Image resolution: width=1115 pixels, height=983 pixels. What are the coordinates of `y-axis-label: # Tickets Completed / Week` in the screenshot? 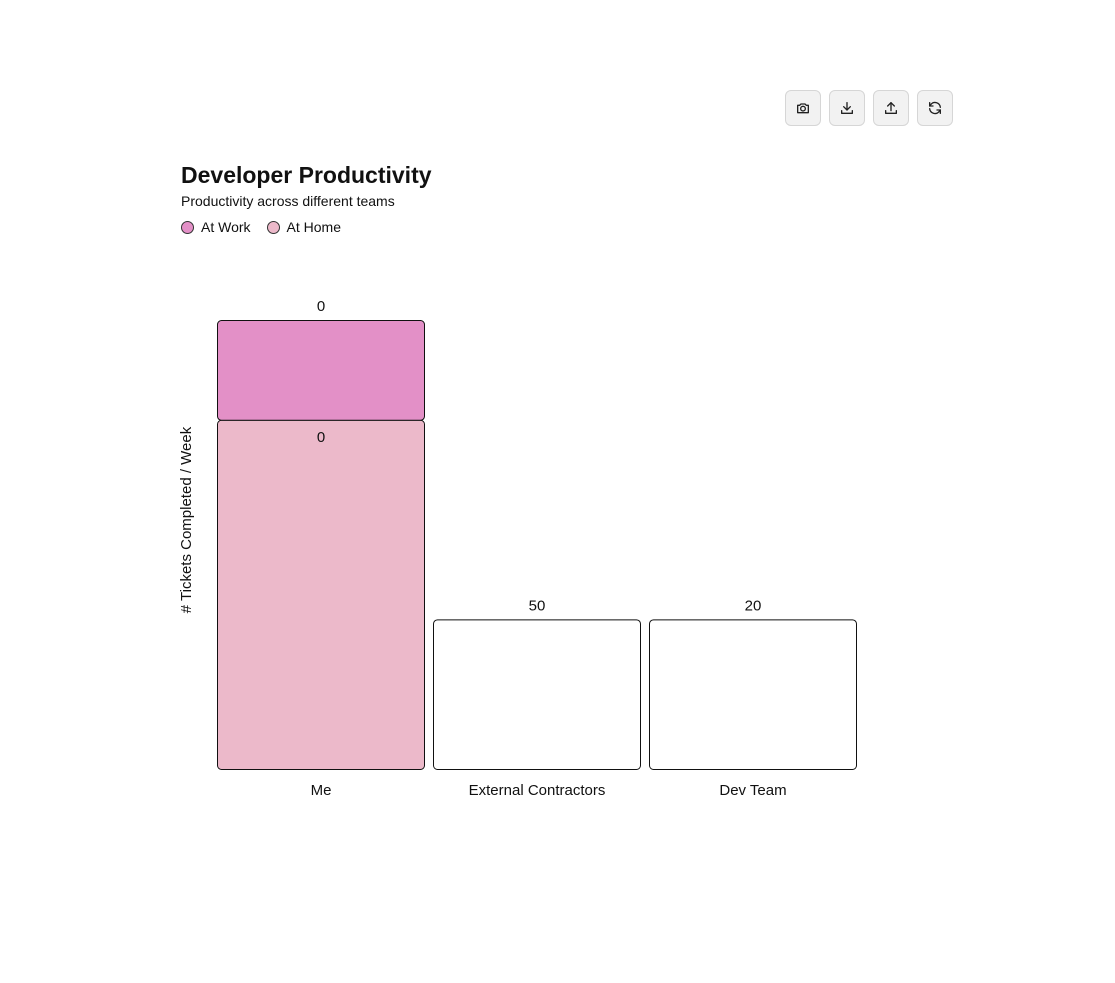 It's located at (186, 519).